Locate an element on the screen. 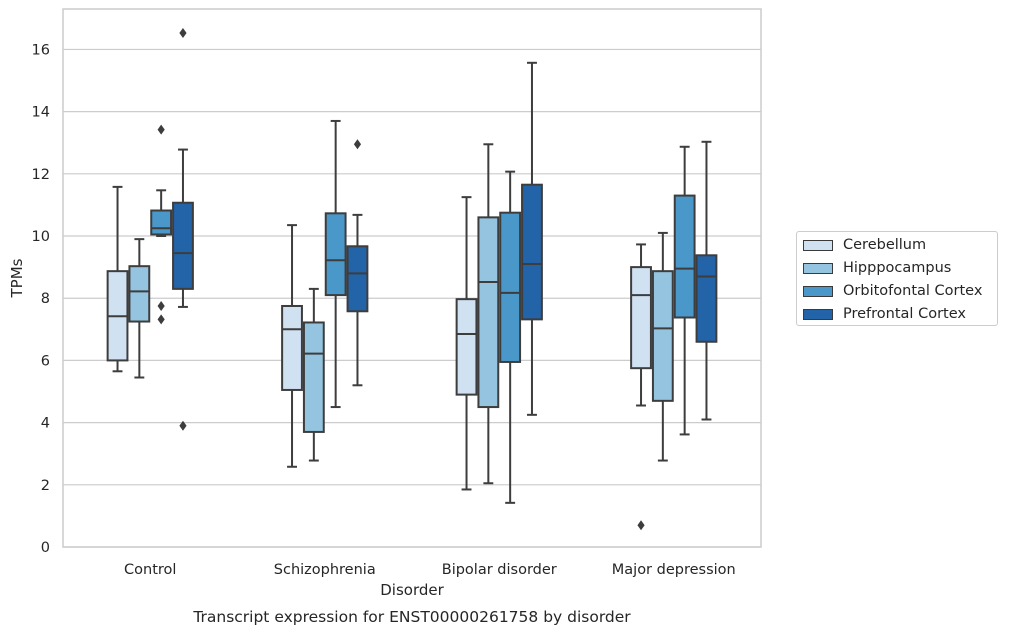  box-body-prefrontal-cortex-bipolar-disorder is located at coordinates (532, 252).